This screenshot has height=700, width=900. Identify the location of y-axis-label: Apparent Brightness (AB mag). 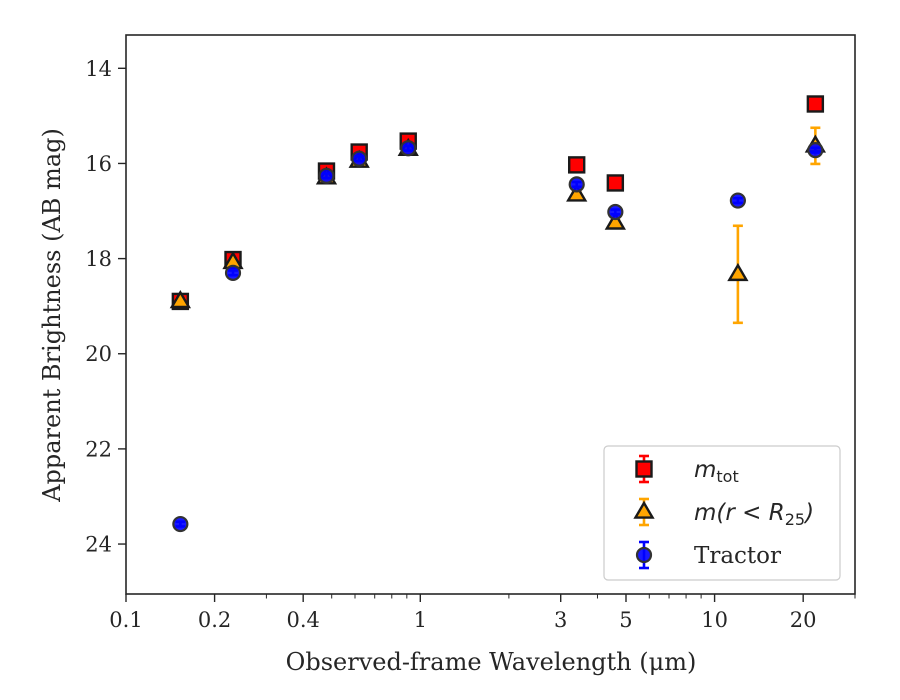
(52, 315).